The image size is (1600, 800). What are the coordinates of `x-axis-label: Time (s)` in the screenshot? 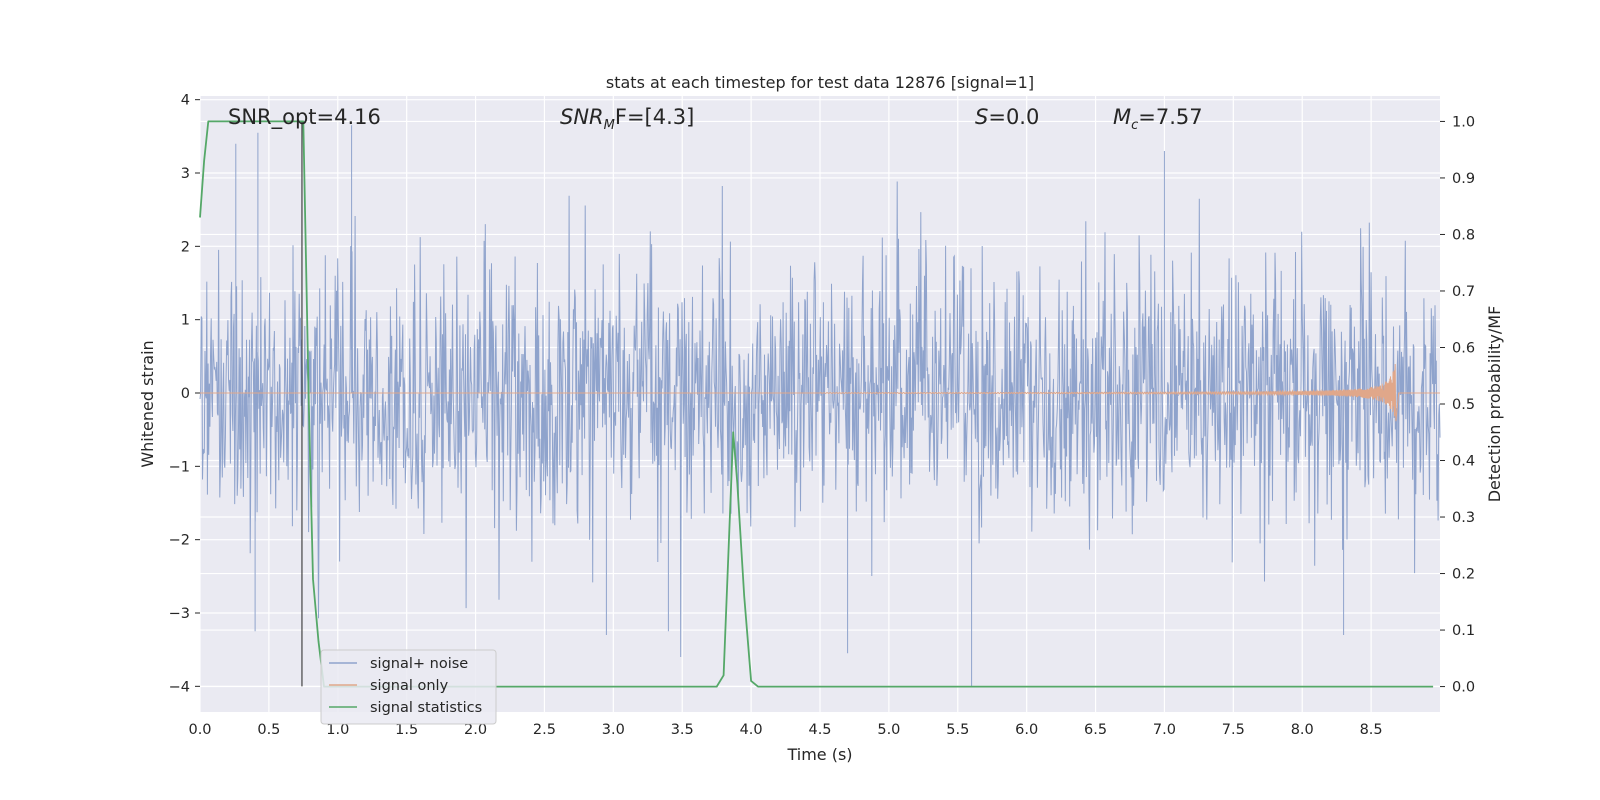 It's located at (819, 754).